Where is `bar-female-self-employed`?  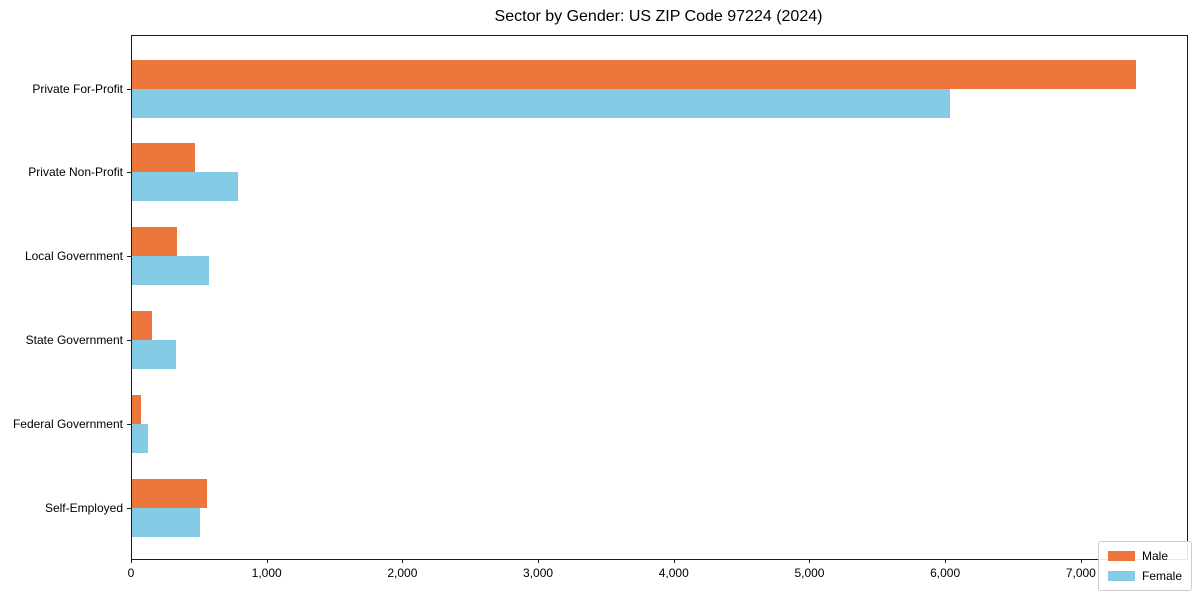
bar-female-self-employed is located at coordinates (166, 522).